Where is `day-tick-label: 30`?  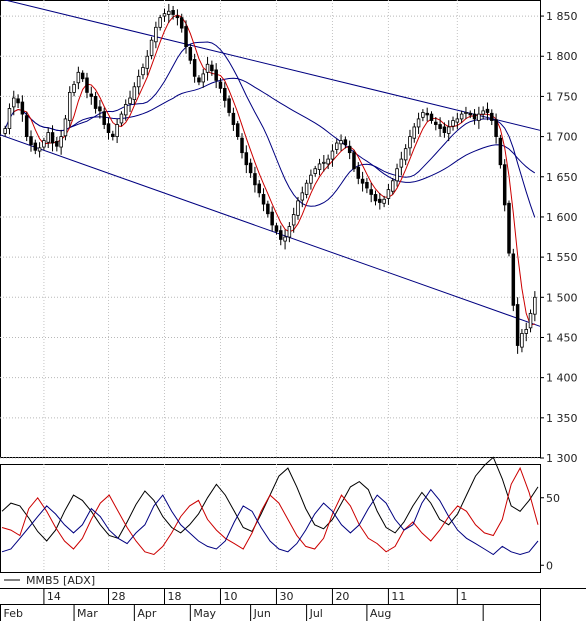 day-tick-label: 30 is located at coordinates (286, 596).